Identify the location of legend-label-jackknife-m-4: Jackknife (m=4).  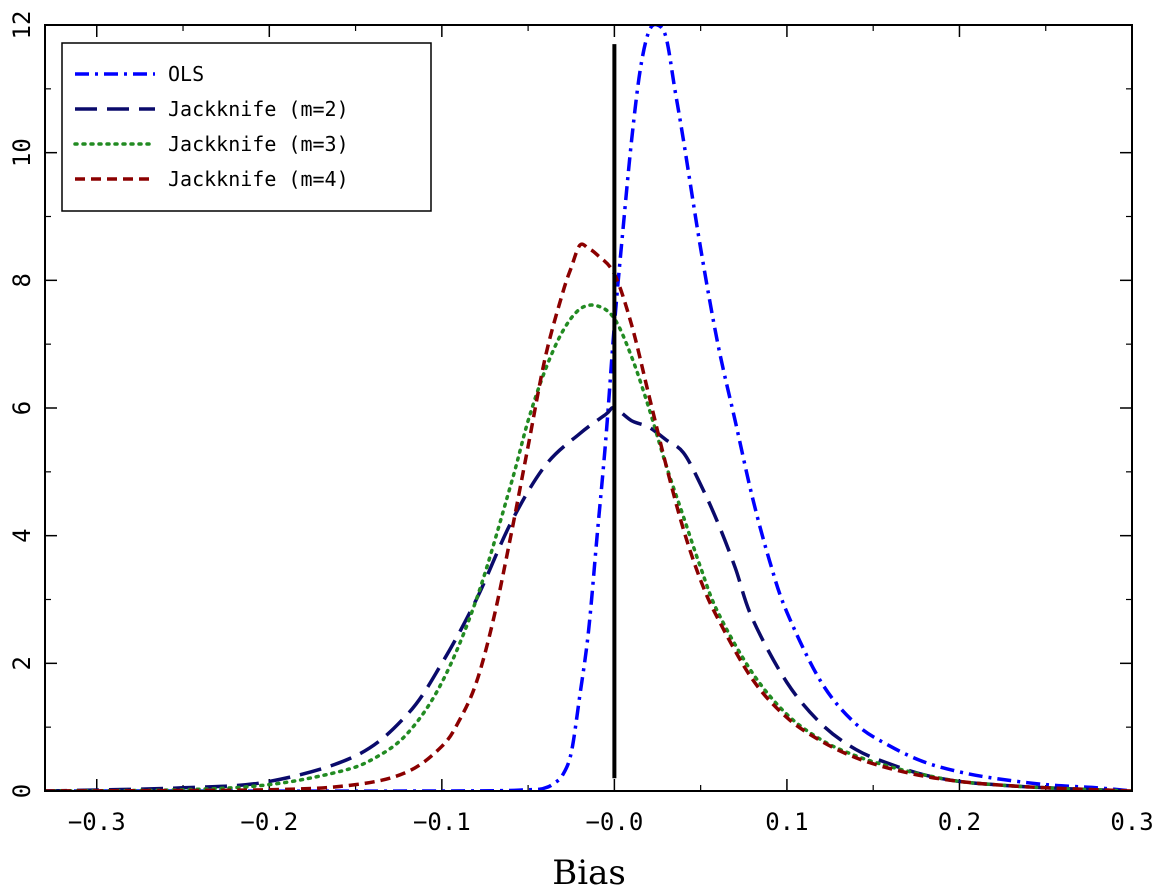
(258, 179).